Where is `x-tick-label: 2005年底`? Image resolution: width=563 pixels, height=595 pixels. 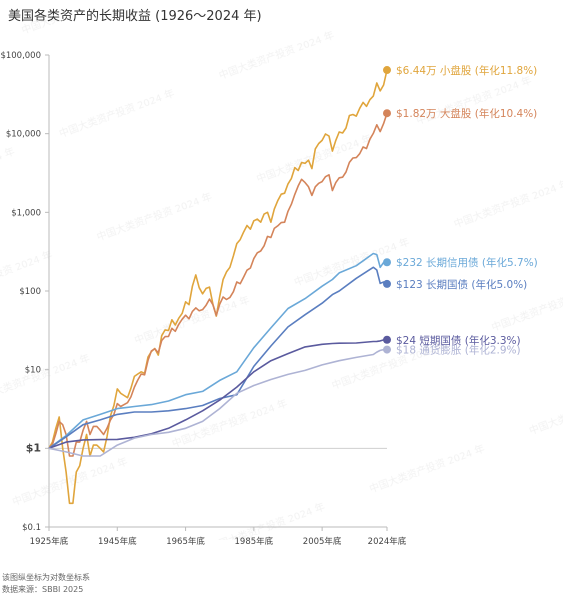 x-tick-label: 2005年底 is located at coordinates (322, 541).